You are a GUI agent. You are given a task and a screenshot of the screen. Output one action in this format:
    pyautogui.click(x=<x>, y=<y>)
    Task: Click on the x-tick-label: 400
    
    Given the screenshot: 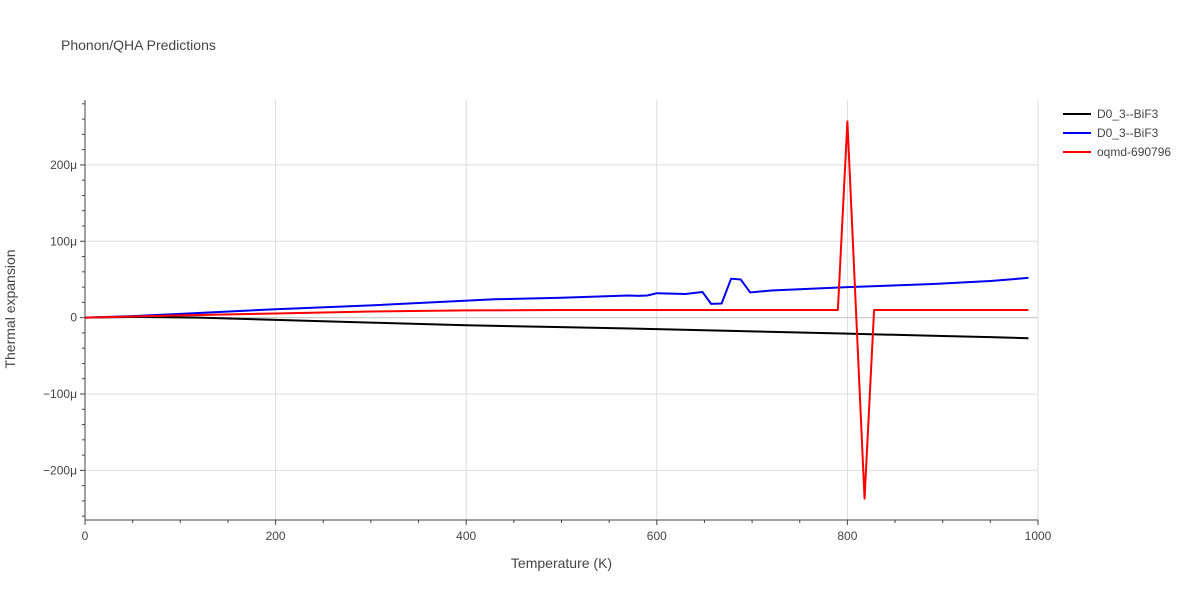 What is the action you would take?
    pyautogui.click(x=466, y=536)
    